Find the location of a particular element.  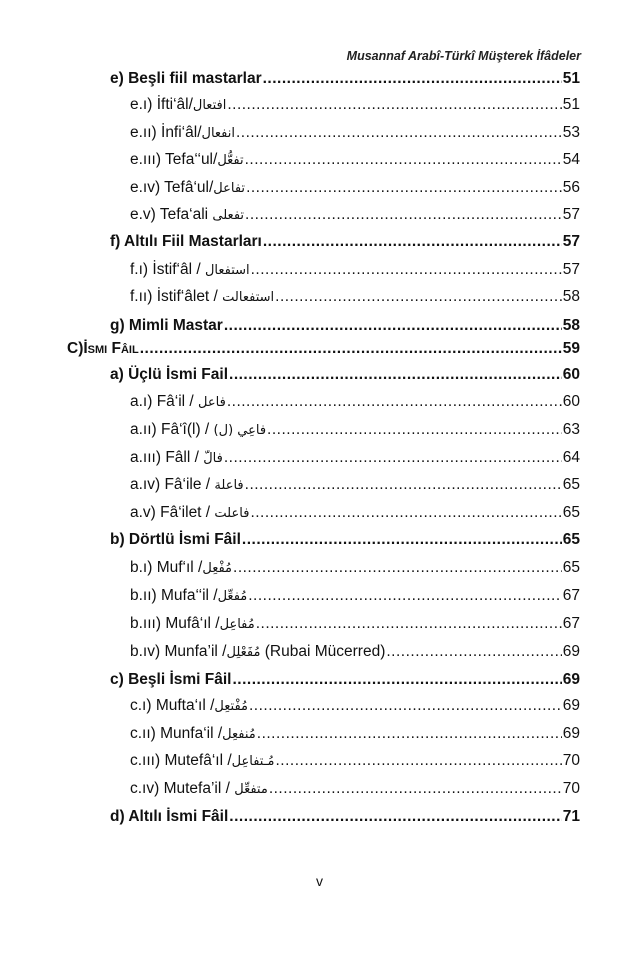

toc-entry-label: d) Altılı İsmi Fâil is located at coordinates (169, 817).